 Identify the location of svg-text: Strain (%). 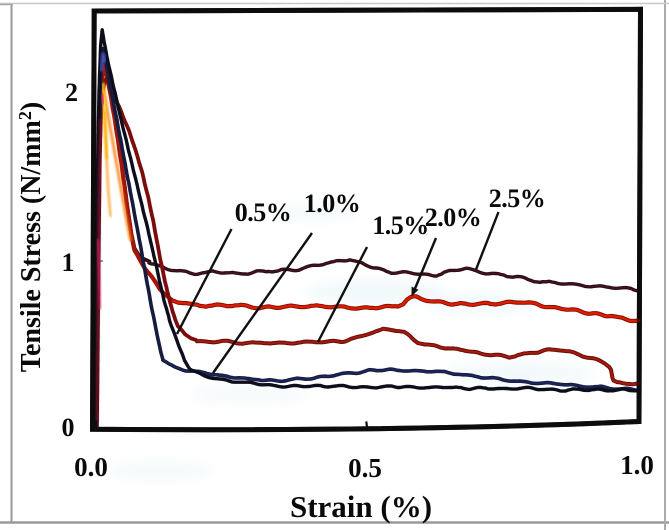
(361, 506).